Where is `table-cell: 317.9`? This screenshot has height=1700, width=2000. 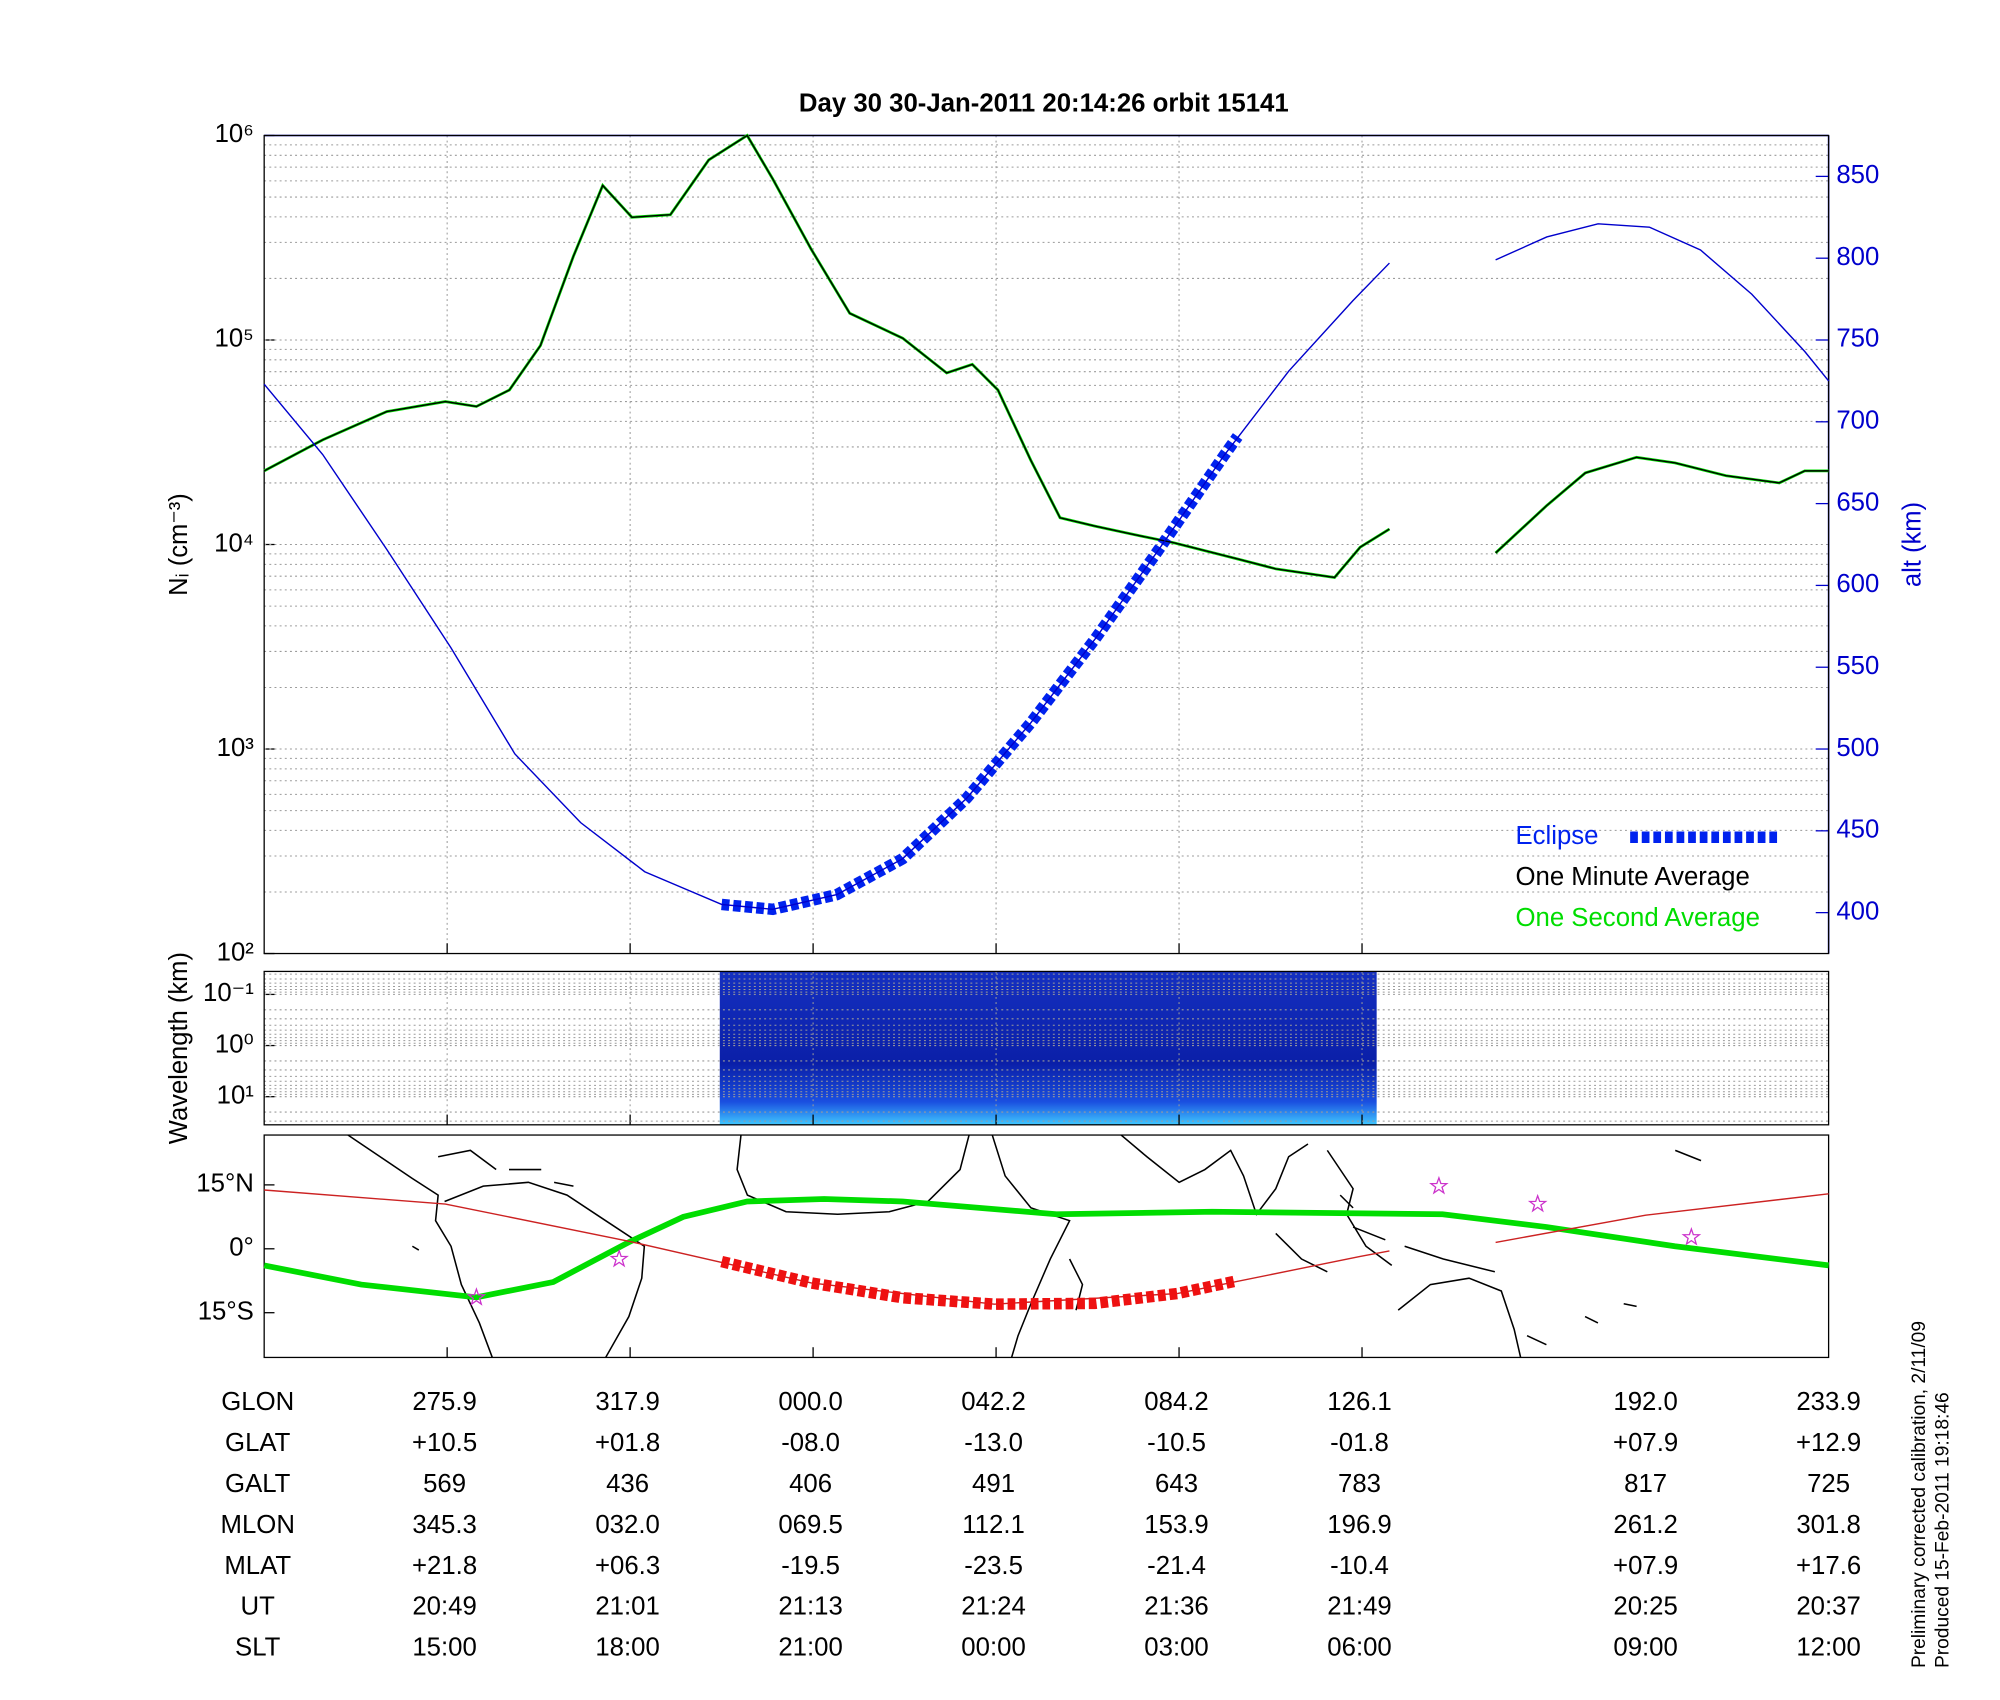
table-cell: 317.9 is located at coordinates (627, 1402).